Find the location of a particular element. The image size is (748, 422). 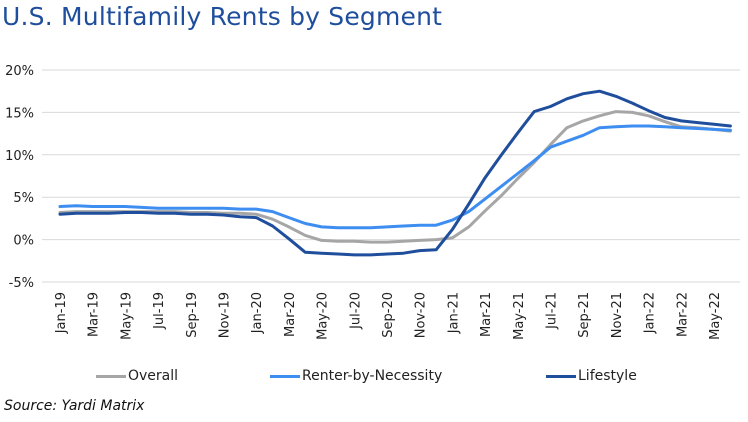

x-tick-label: Mar-19 is located at coordinates (94, 314).